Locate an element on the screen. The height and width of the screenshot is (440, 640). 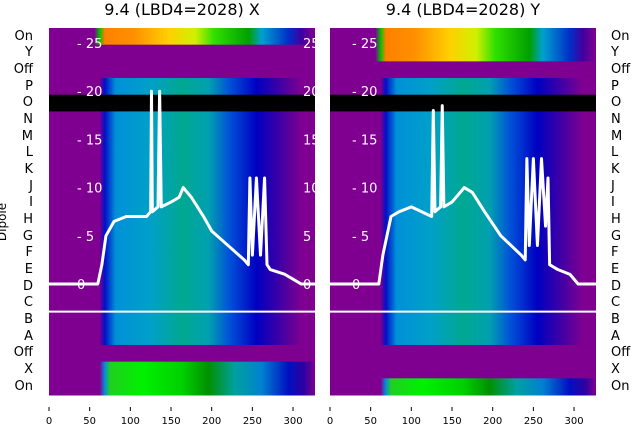
row-label: Y is located at coordinates (29, 53).